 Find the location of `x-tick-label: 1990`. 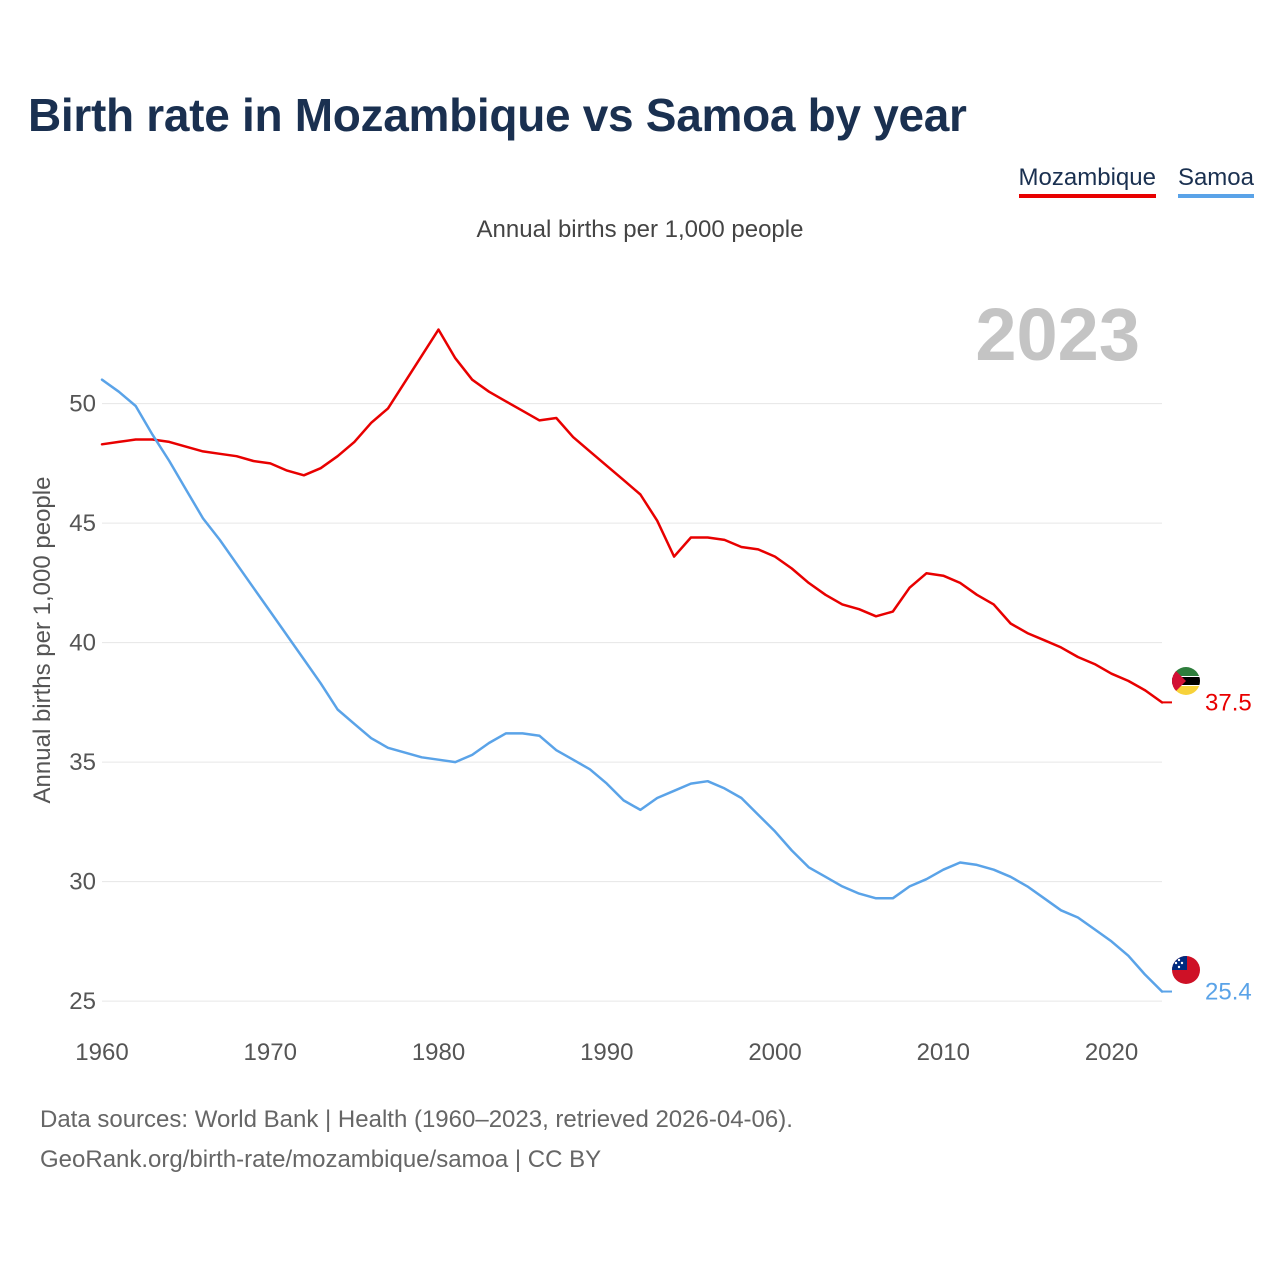

x-tick-label: 1990 is located at coordinates (606, 1052).